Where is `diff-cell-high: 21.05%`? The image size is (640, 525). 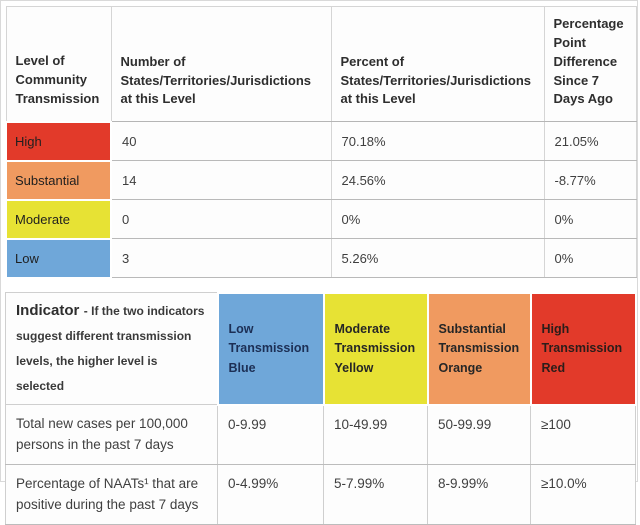
diff-cell-high: 21.05% is located at coordinates (590, 141).